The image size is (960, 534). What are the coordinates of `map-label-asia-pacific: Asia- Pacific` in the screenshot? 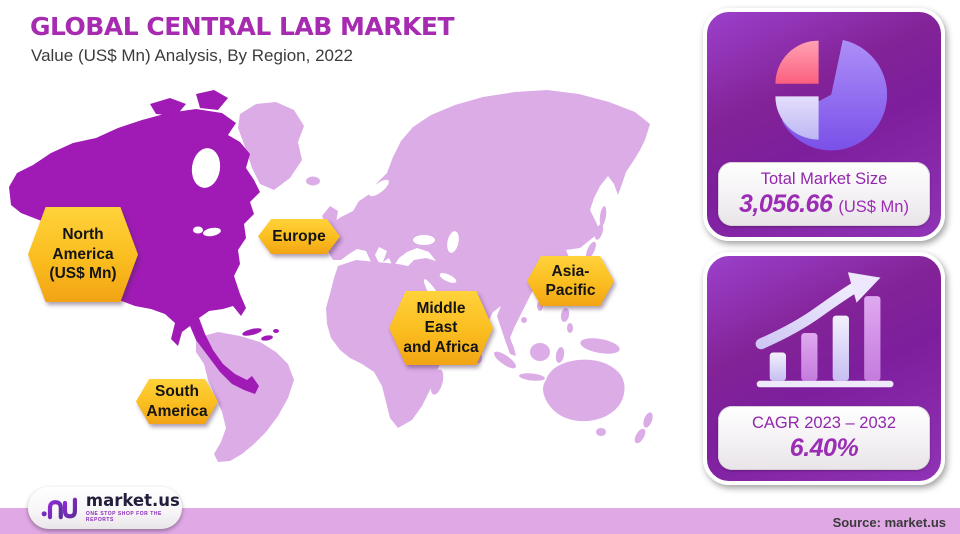 It's located at (570, 281).